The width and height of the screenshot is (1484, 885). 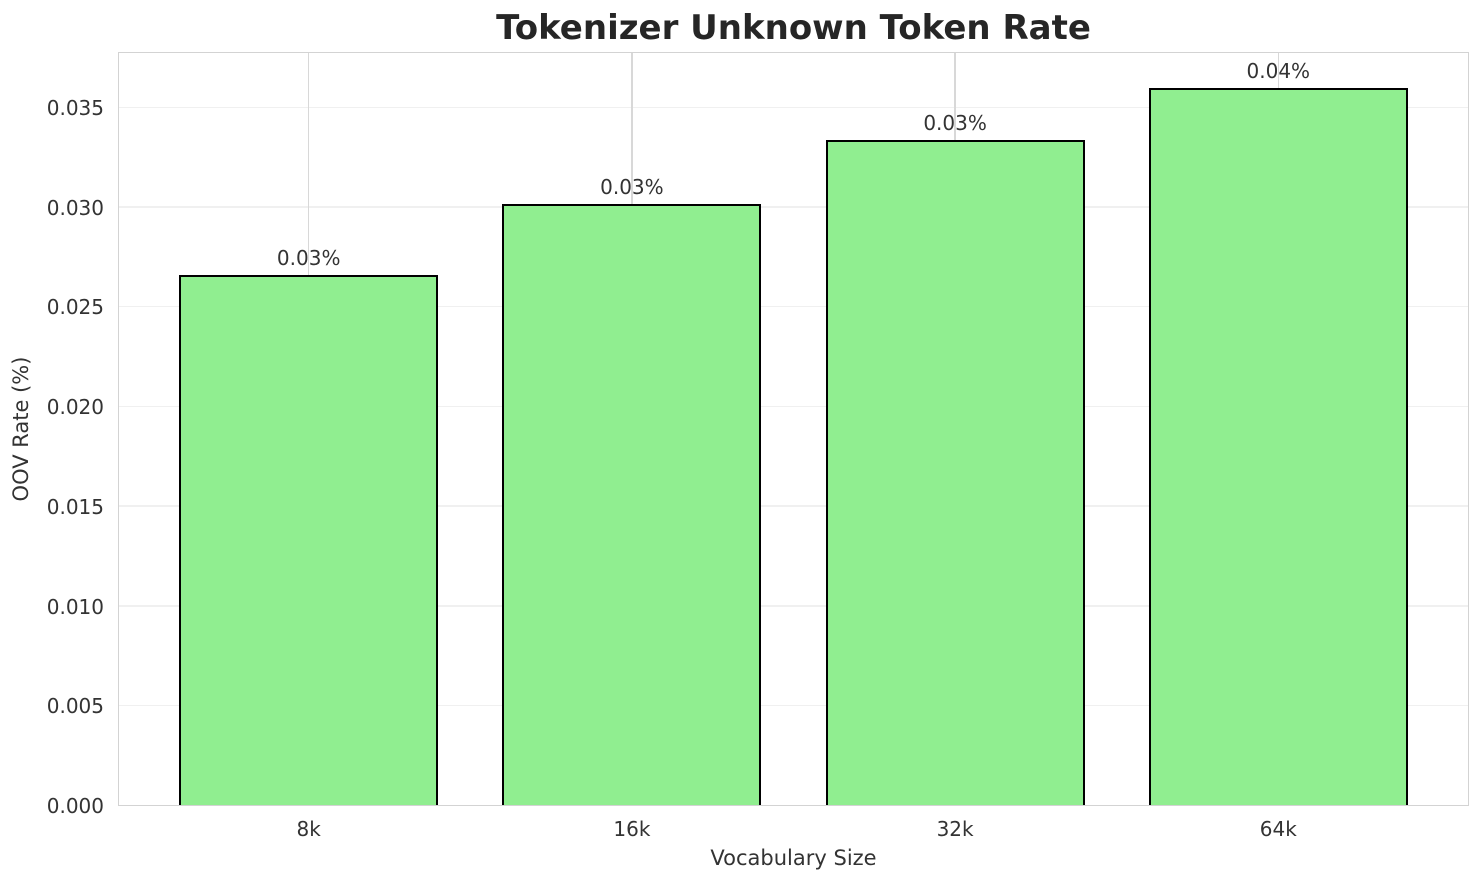 What do you see at coordinates (75, 307) in the screenshot?
I see `y-tick-label: 0.025` at bounding box center [75, 307].